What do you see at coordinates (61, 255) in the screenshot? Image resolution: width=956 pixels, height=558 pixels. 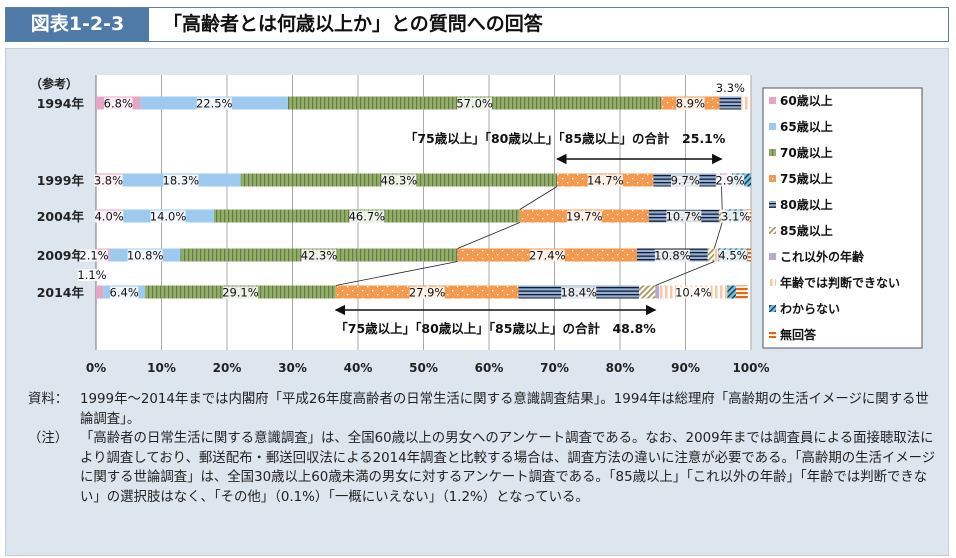 I see `category-label: 2009年` at bounding box center [61, 255].